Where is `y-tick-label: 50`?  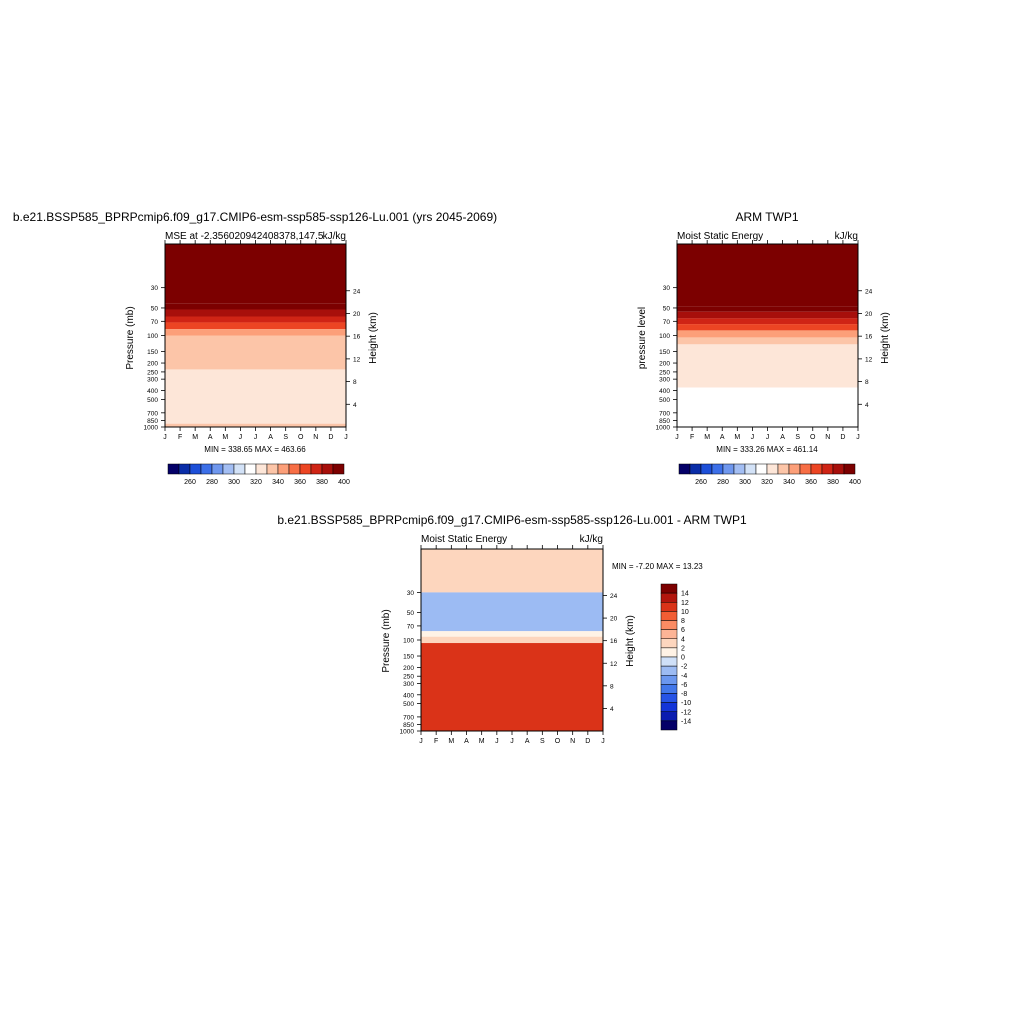 y-tick-label: 50 is located at coordinates (667, 308).